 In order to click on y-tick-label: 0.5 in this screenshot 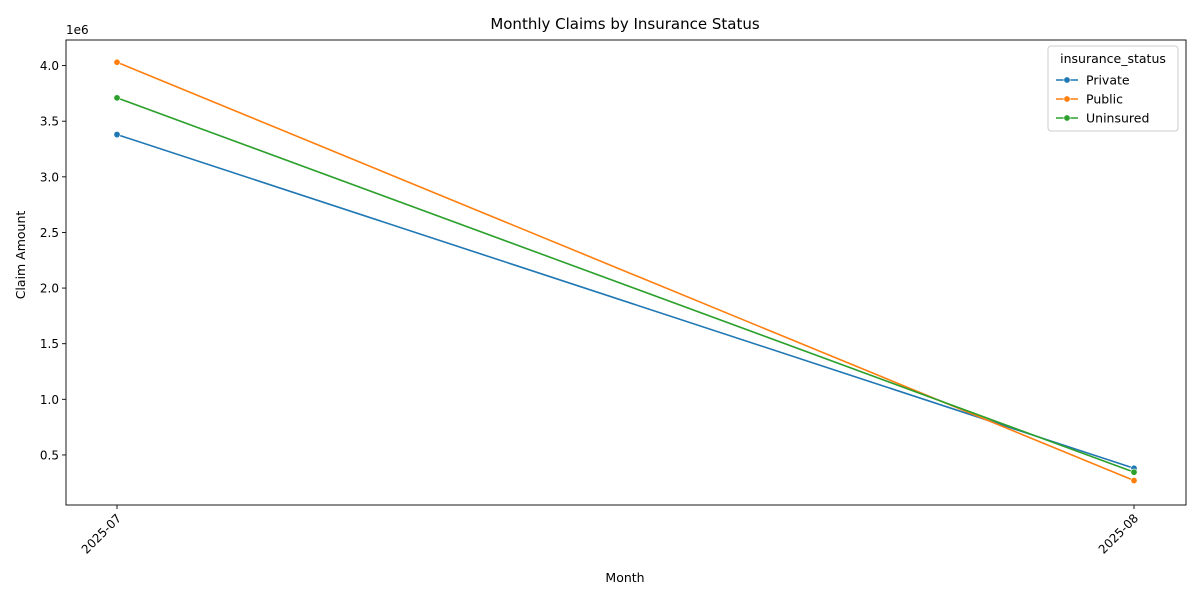, I will do `click(49, 455)`.